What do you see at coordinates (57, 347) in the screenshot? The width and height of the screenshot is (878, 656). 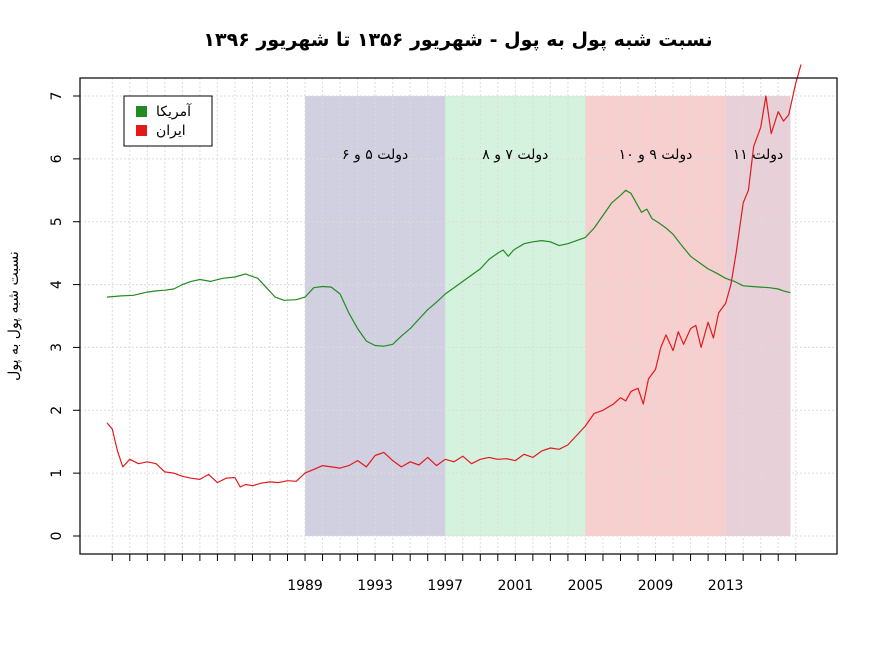 I see `y-tick-label: 3` at bounding box center [57, 347].